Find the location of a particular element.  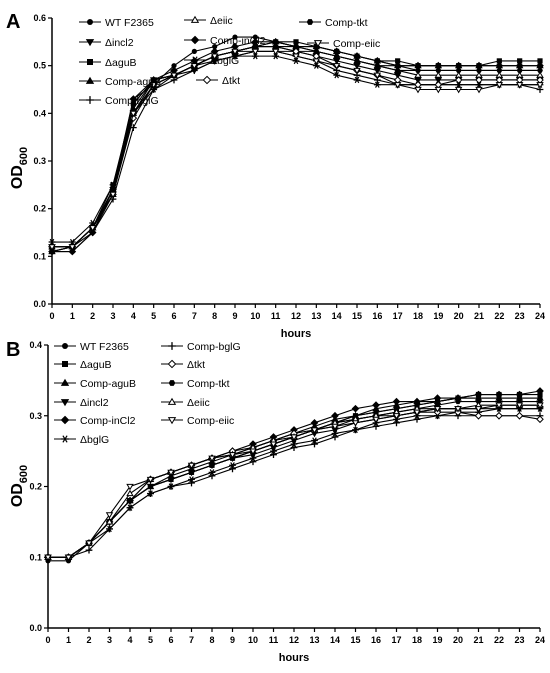

x-tick-label: 4 is located at coordinates (129, 640).